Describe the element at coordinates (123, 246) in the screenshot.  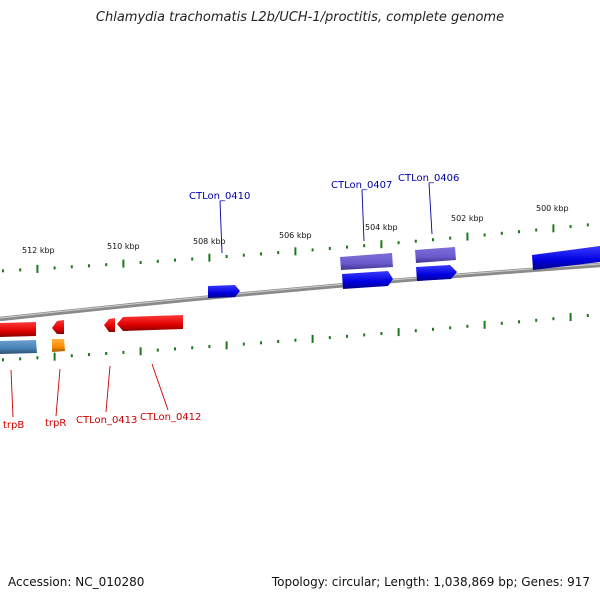
I see `scale-label-510: 510 kbp` at that location.